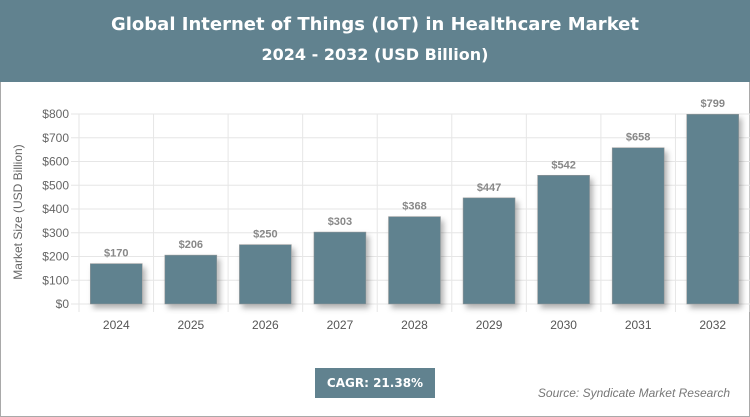 Image resolution: width=750 pixels, height=417 pixels. What do you see at coordinates (116, 254) in the screenshot?
I see `data-label: $170` at bounding box center [116, 254].